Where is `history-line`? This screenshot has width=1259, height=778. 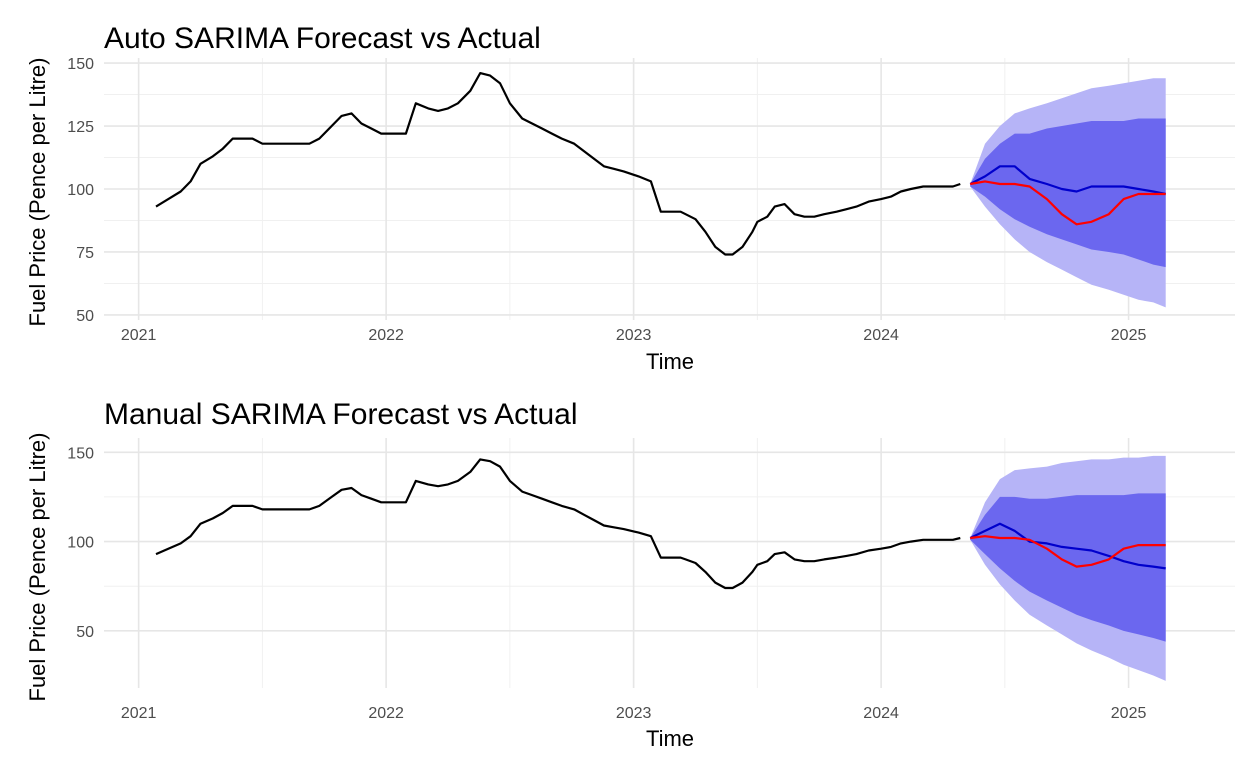
history-line is located at coordinates (558, 524).